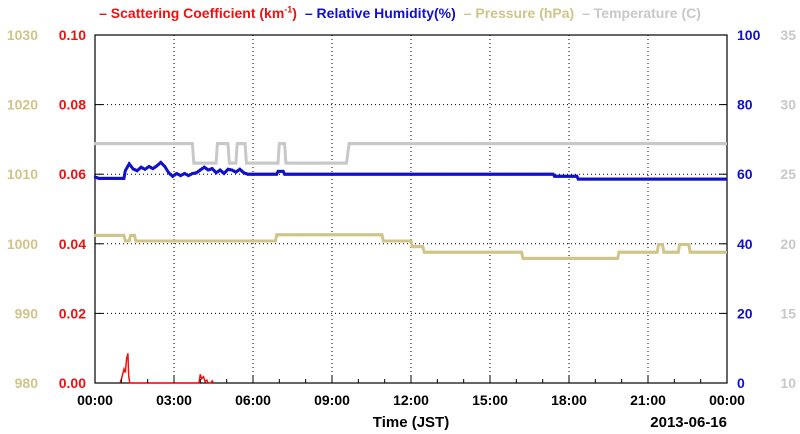  Describe the element at coordinates (641, 13) in the screenshot. I see `legend-item-temperature: – Temperature (C)` at that location.